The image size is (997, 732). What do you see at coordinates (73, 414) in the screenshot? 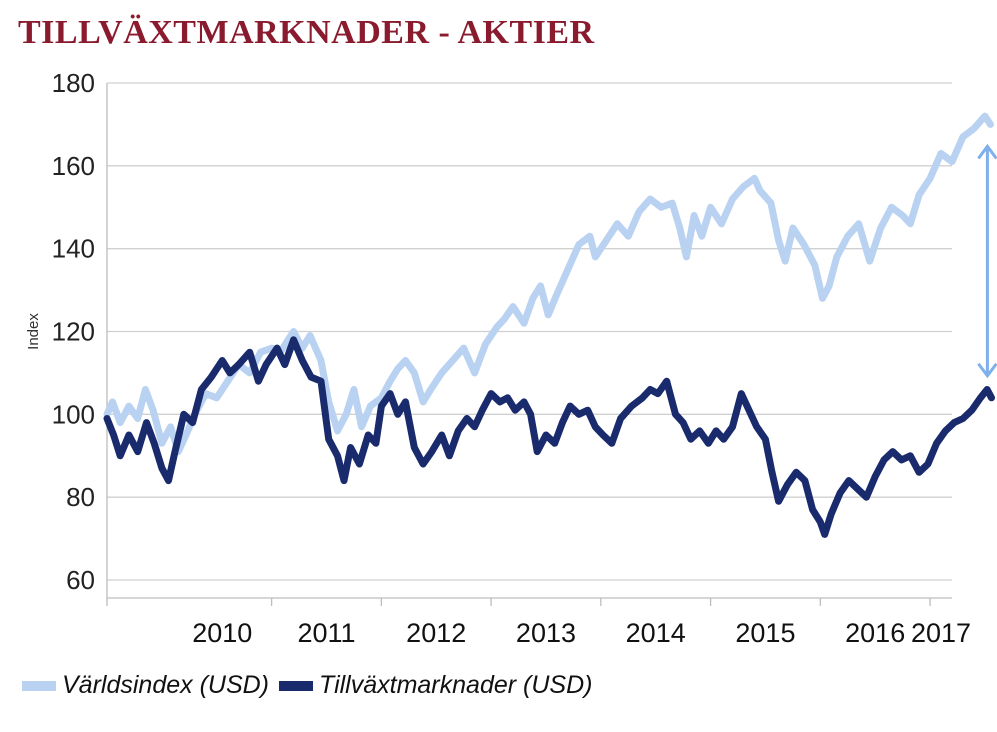
I see `y-tick-label: 100` at bounding box center [73, 414].